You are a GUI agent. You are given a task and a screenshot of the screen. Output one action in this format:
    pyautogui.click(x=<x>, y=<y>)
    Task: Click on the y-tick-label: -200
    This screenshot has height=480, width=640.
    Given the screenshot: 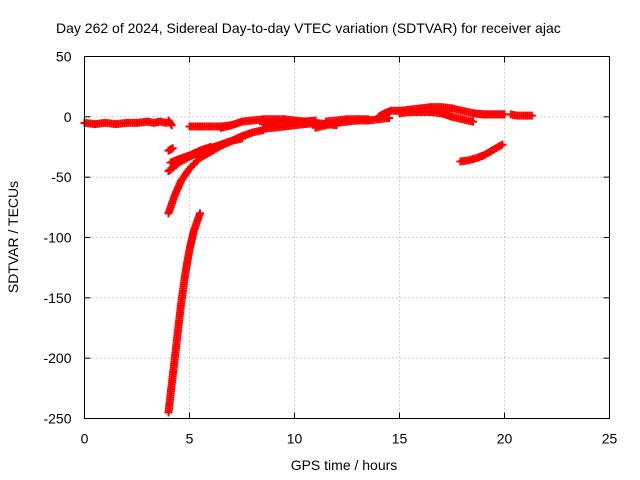 What is the action you would take?
    pyautogui.click(x=57, y=358)
    